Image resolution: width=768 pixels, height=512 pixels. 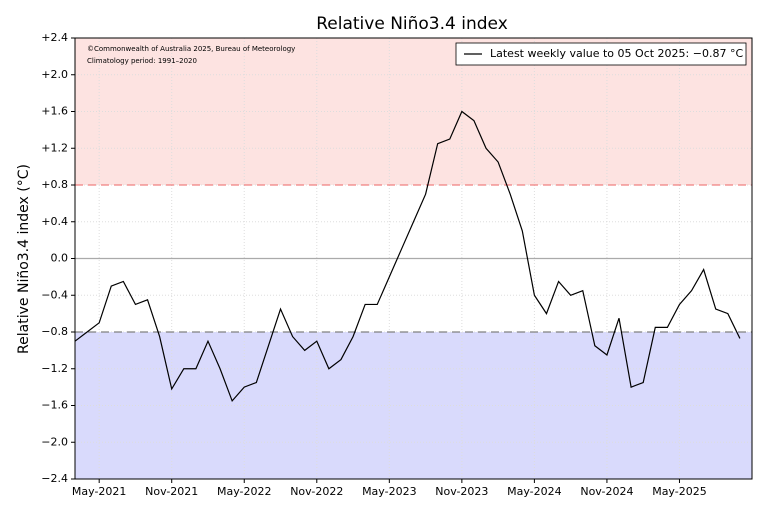 What do you see at coordinates (54, 74) in the screenshot?
I see `y-tick-label: +2.0` at bounding box center [54, 74].